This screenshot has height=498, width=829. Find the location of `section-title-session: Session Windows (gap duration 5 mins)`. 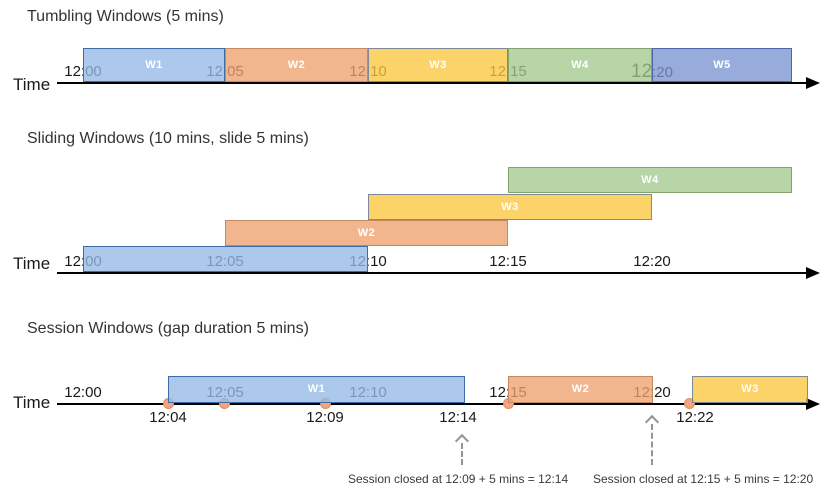

section-title-session: Session Windows (gap duration 5 mins) is located at coordinates (168, 328).